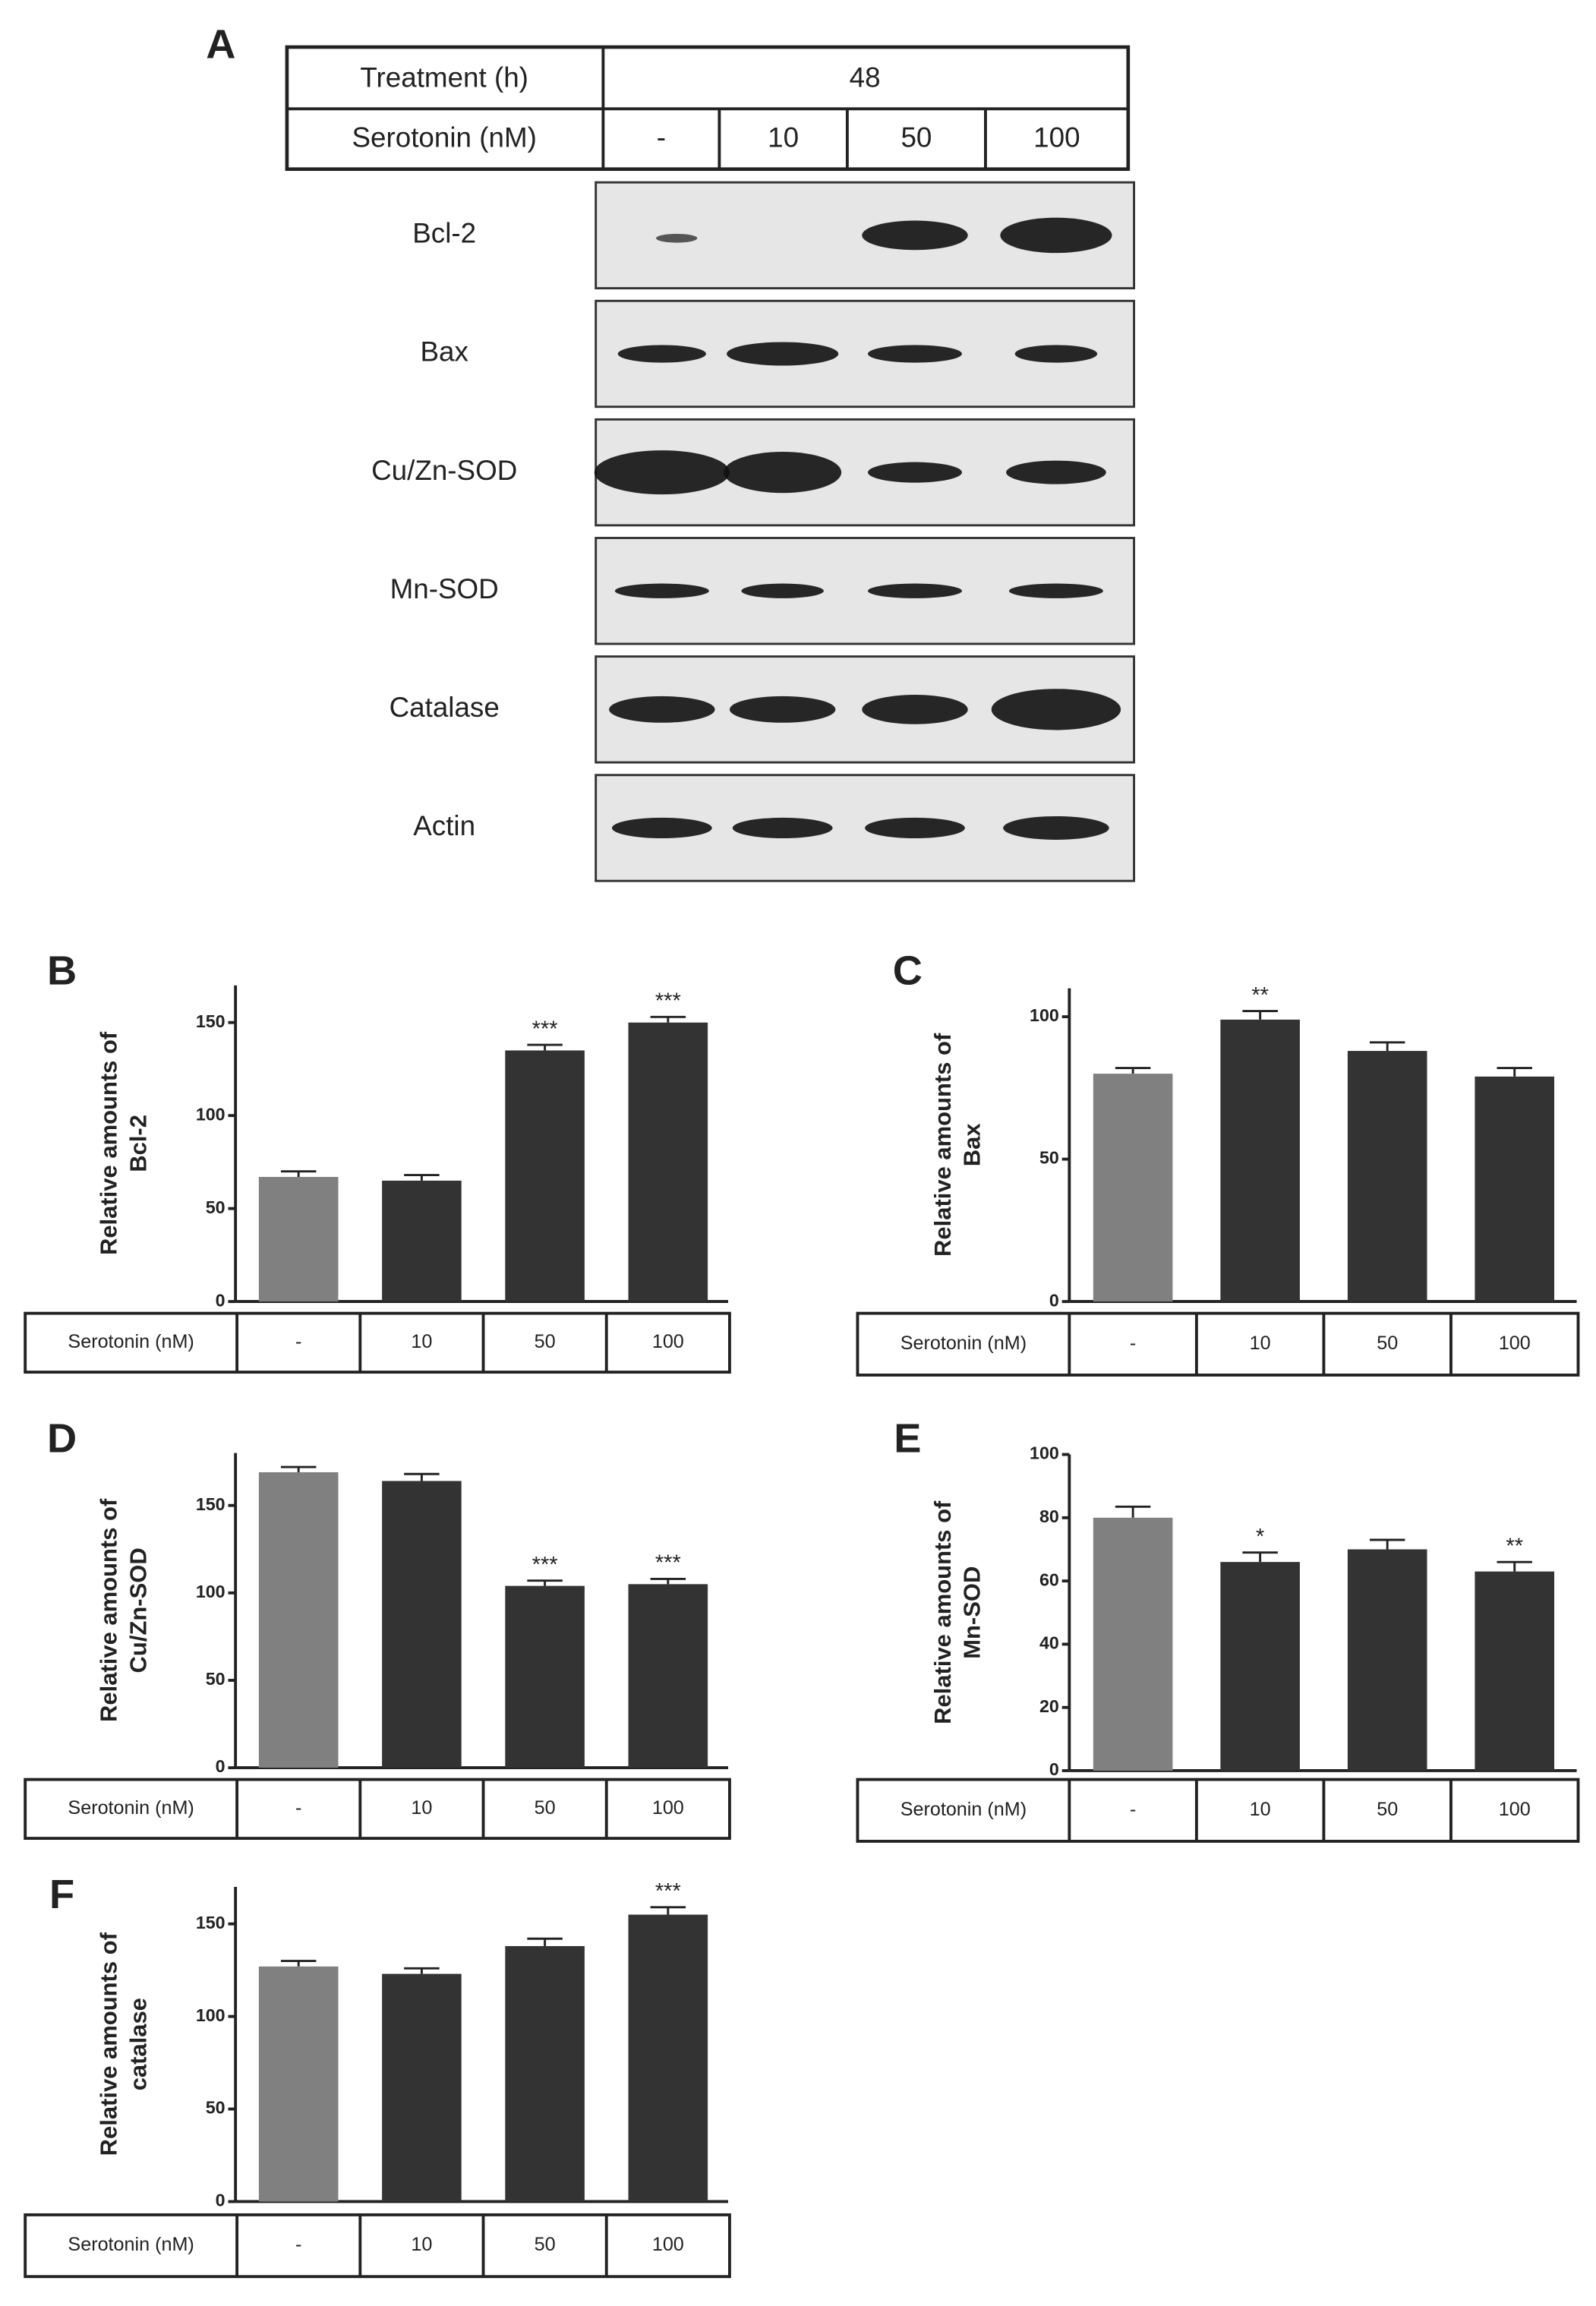 This screenshot has width=1596, height=2306. Describe the element at coordinates (1049, 1706) in the screenshot. I see `y-tick-label: 20` at that location.